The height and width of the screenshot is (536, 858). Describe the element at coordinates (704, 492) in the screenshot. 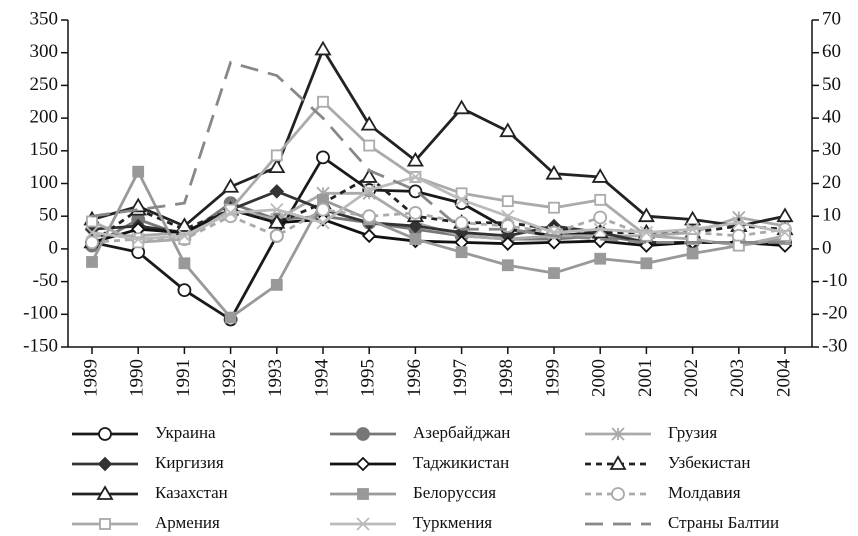

I see `legend-label: Молдавия` at that location.